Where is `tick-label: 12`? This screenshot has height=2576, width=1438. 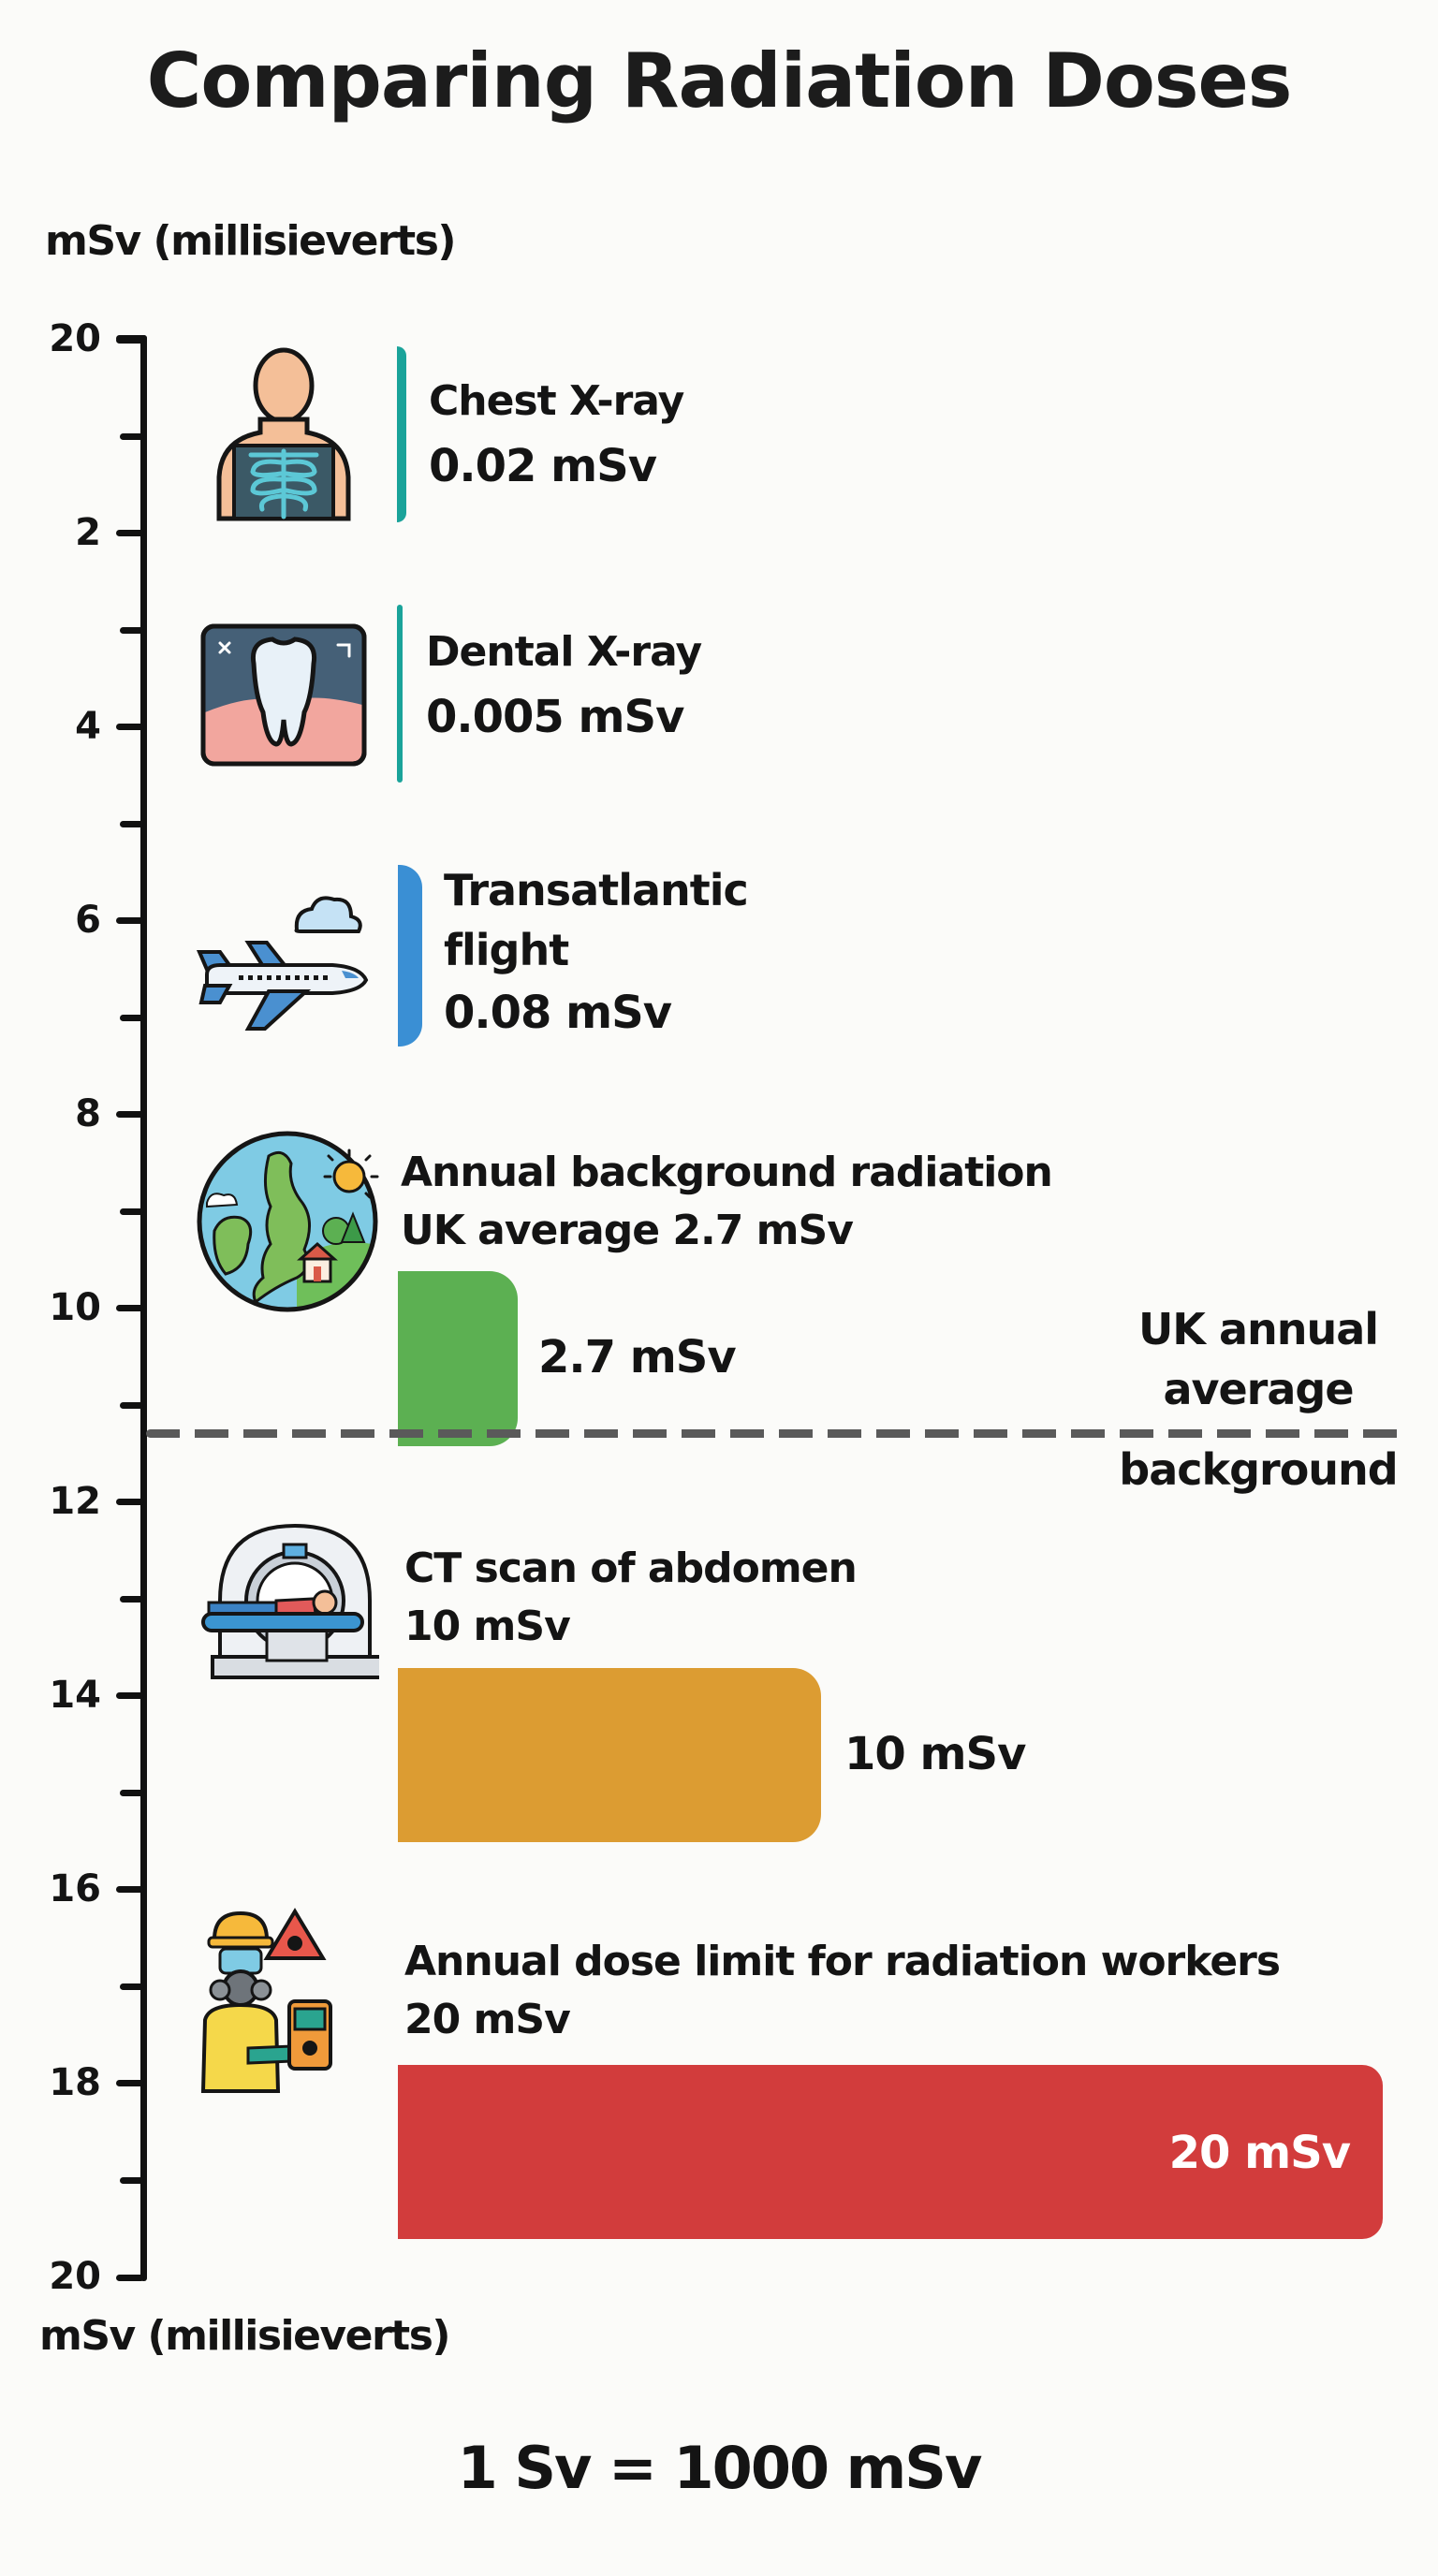
tick-label: 12 is located at coordinates (75, 1501).